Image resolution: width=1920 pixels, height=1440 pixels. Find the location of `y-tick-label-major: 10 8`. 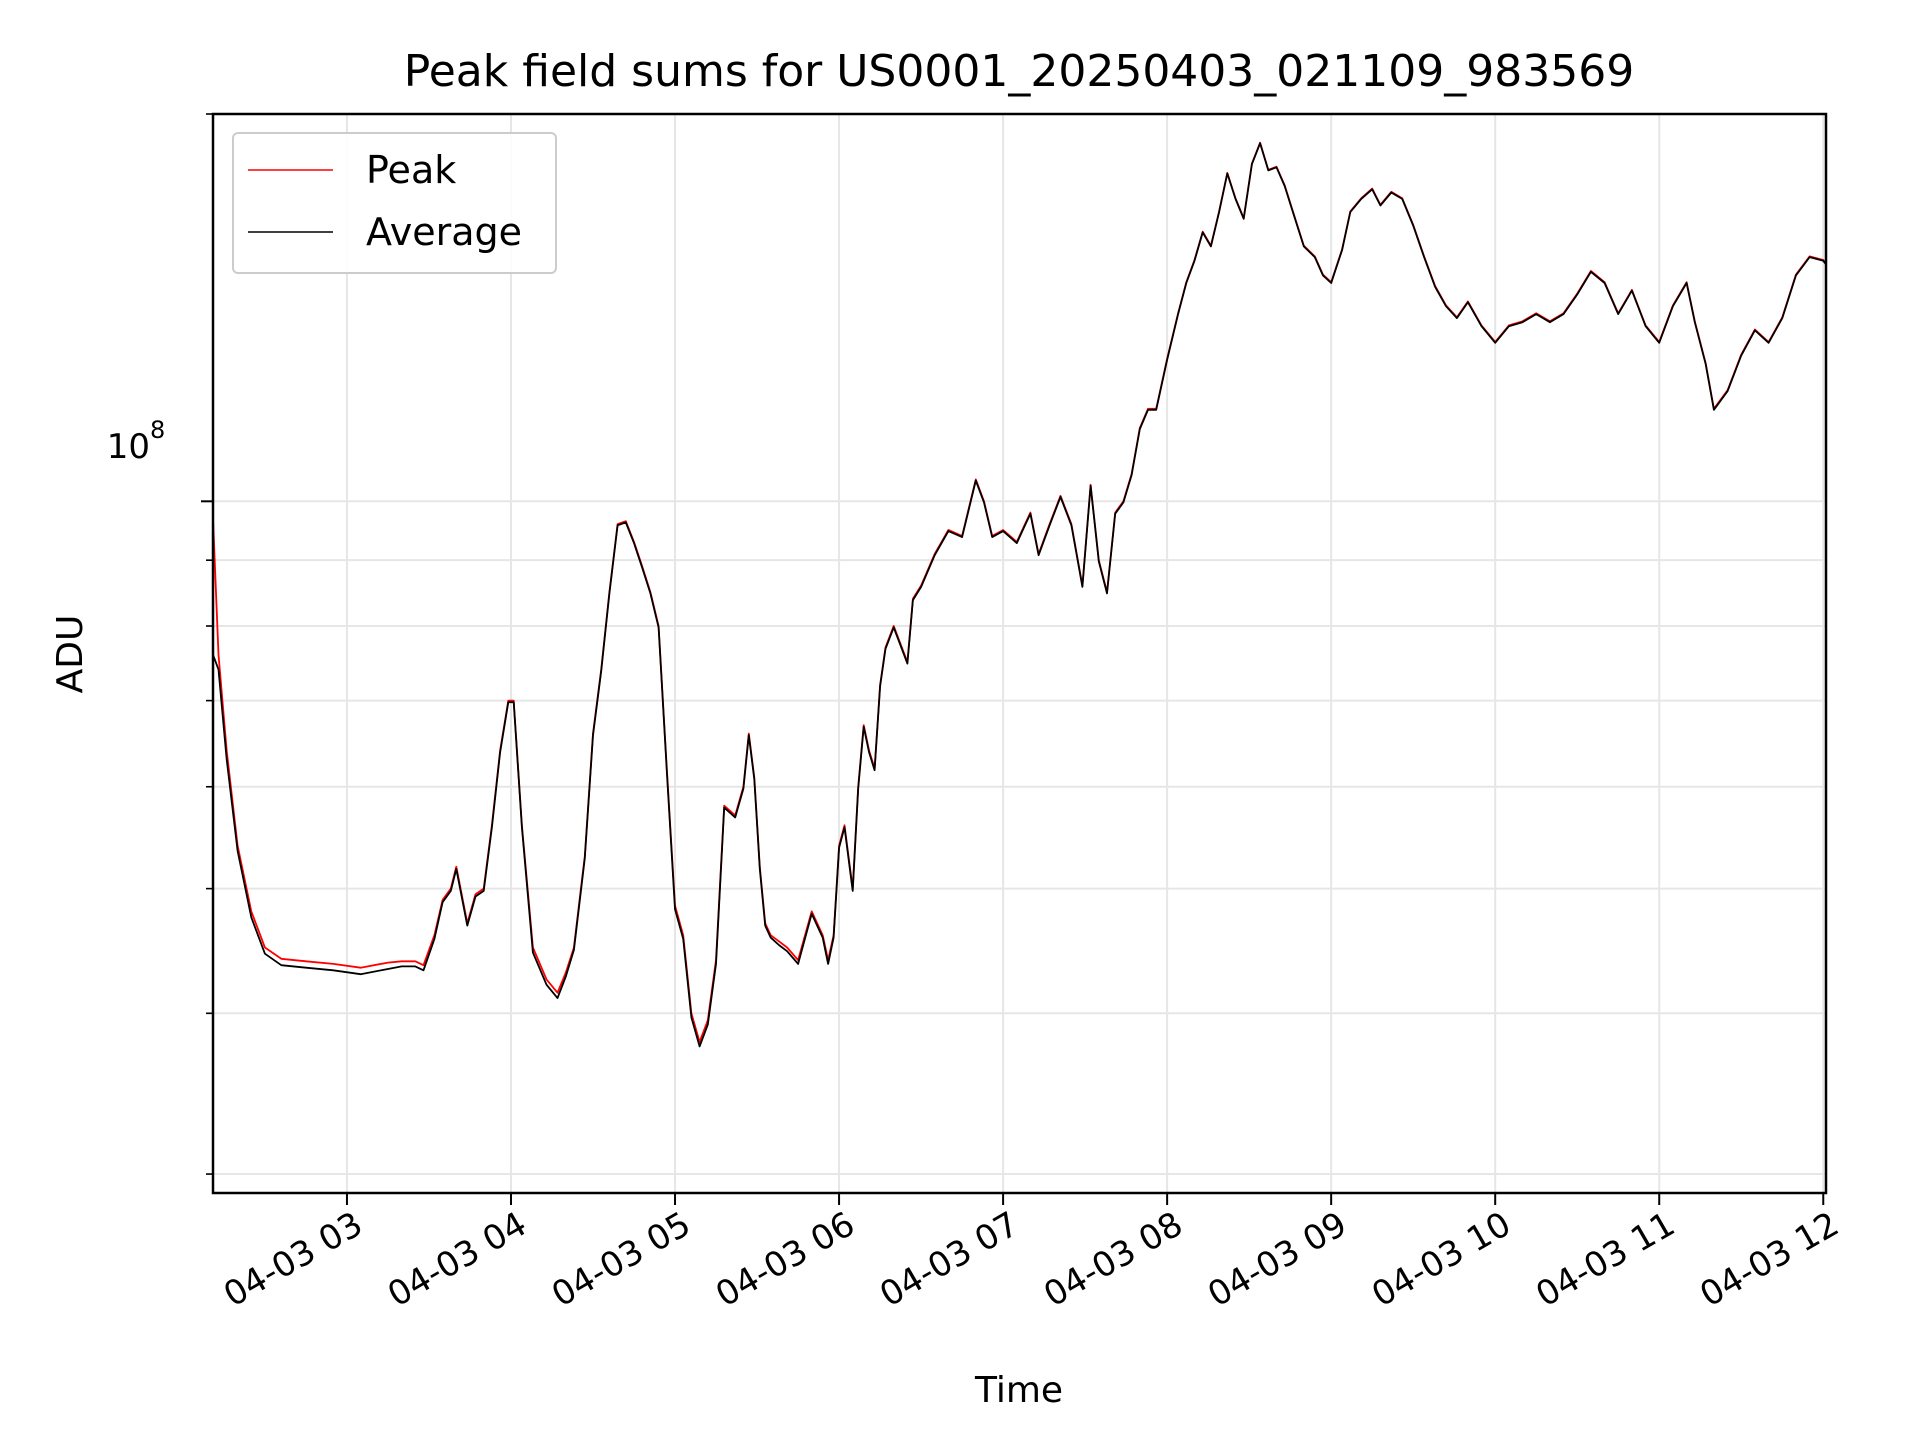

y-tick-label-major: 10 8 is located at coordinates (136, 441).